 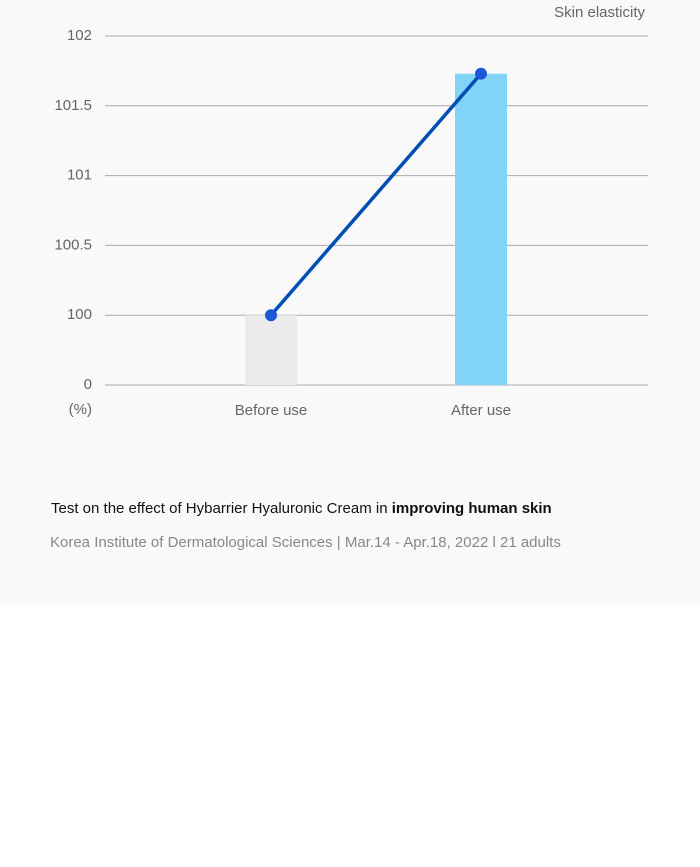 What do you see at coordinates (79, 35) in the screenshot?
I see `y-tick-label: 102` at bounding box center [79, 35].